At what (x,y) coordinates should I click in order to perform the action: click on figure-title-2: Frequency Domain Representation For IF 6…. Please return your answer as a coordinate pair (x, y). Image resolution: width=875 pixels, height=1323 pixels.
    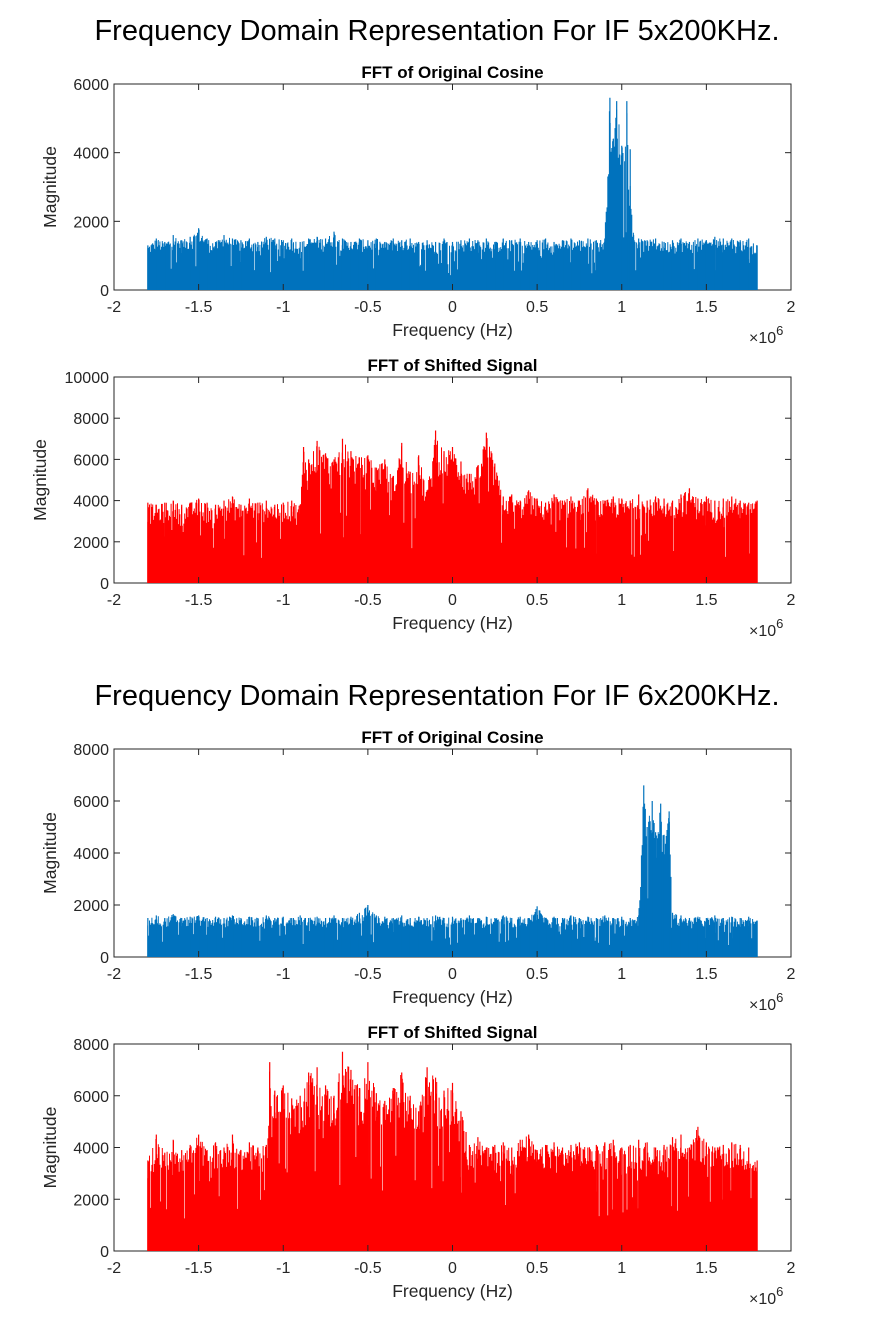
    Looking at the image, I should click on (436, 696).